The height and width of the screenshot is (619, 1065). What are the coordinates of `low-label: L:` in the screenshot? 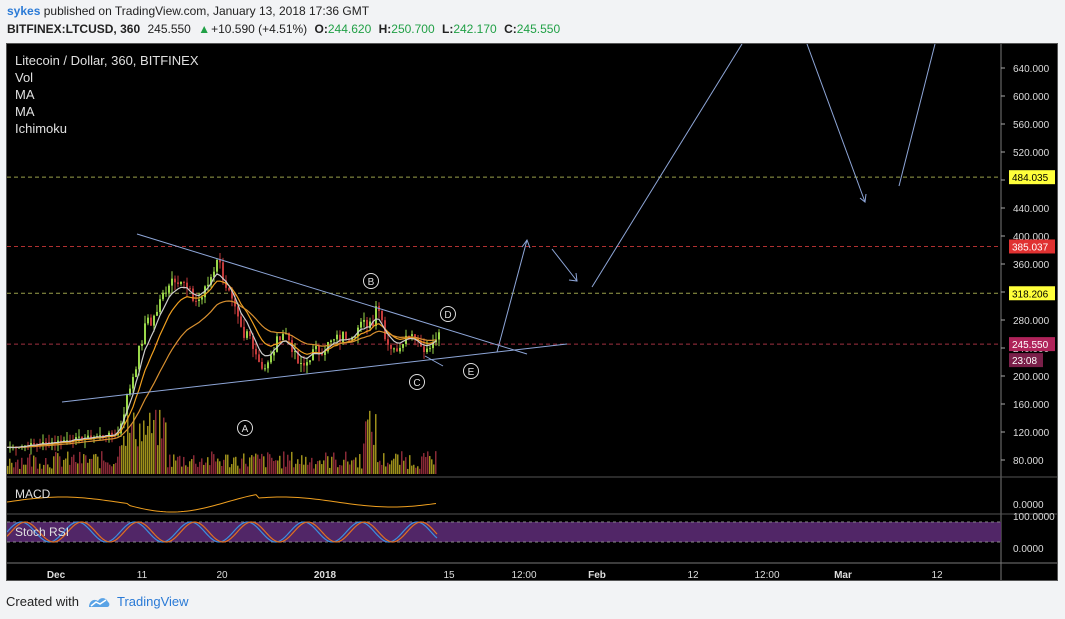 It's located at (448, 29).